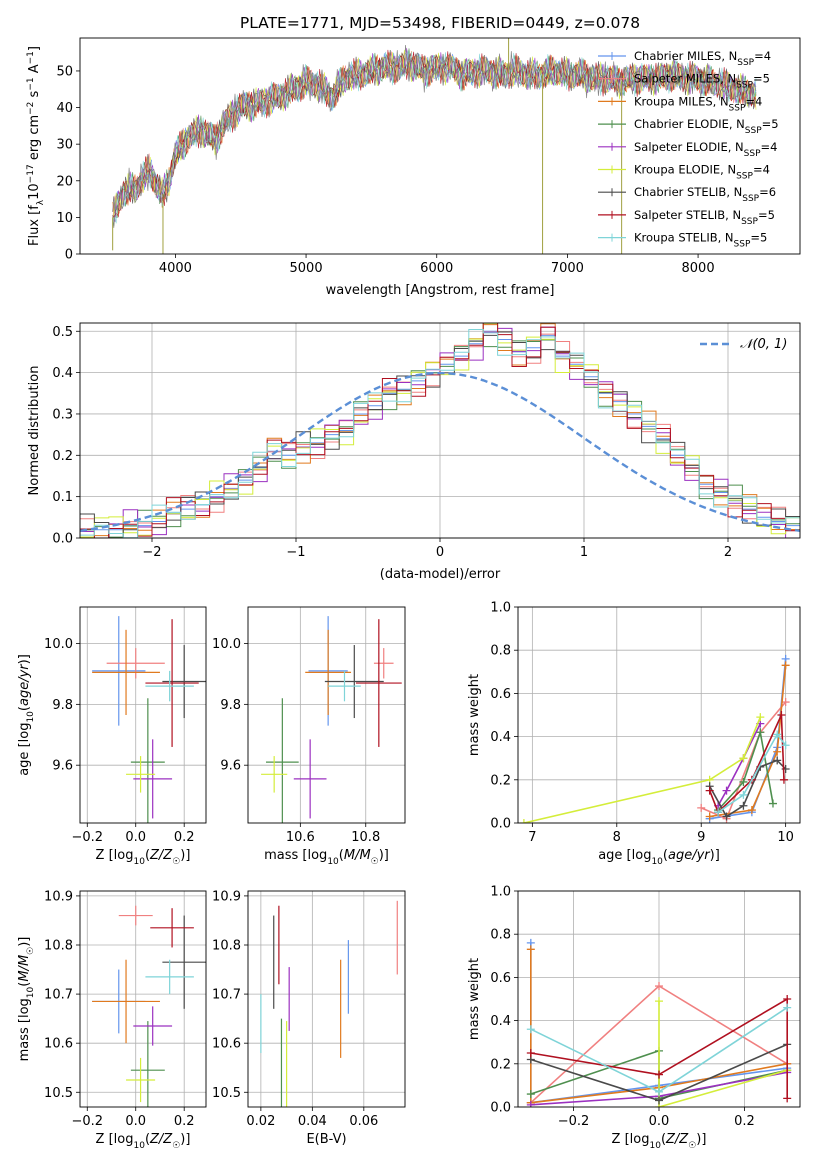 Image resolution: width=819 pixels, height=1170 pixels. I want to click on axes-frame, so click(326, 999).